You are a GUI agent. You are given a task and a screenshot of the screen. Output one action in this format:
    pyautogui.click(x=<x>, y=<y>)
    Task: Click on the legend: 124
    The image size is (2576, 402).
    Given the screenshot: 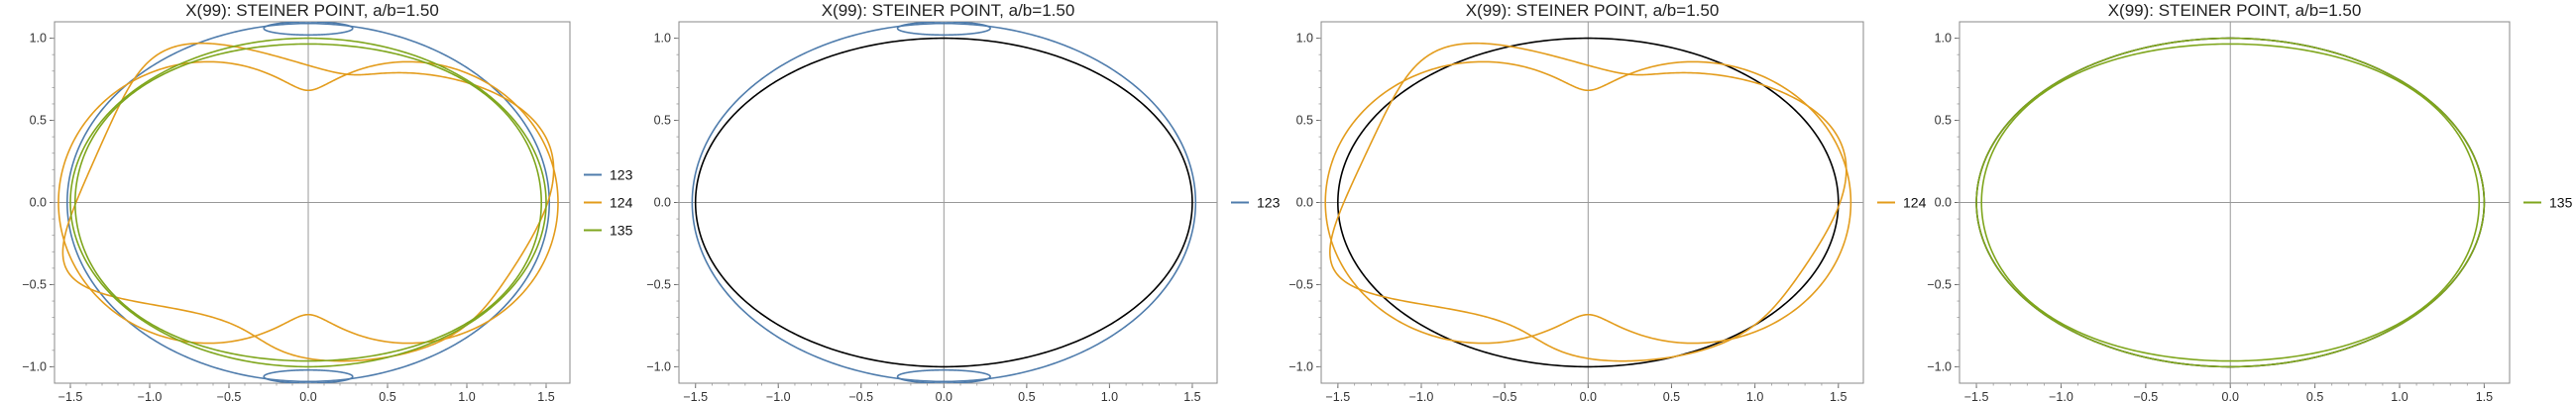 What is the action you would take?
    pyautogui.click(x=1902, y=203)
    